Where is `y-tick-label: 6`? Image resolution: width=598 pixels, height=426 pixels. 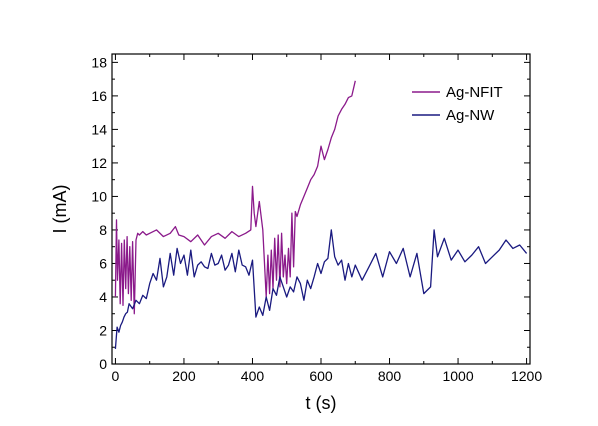 y-tick-label: 6 is located at coordinates (103, 263).